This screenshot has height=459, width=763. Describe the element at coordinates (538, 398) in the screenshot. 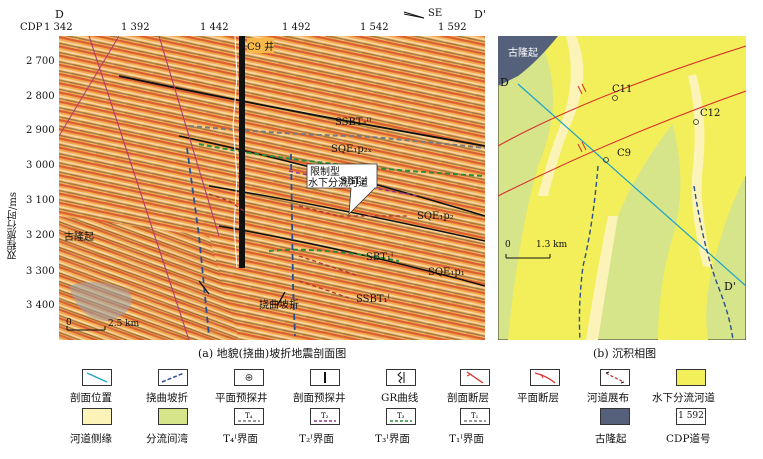

I see `legend-label: 平面断层` at that location.